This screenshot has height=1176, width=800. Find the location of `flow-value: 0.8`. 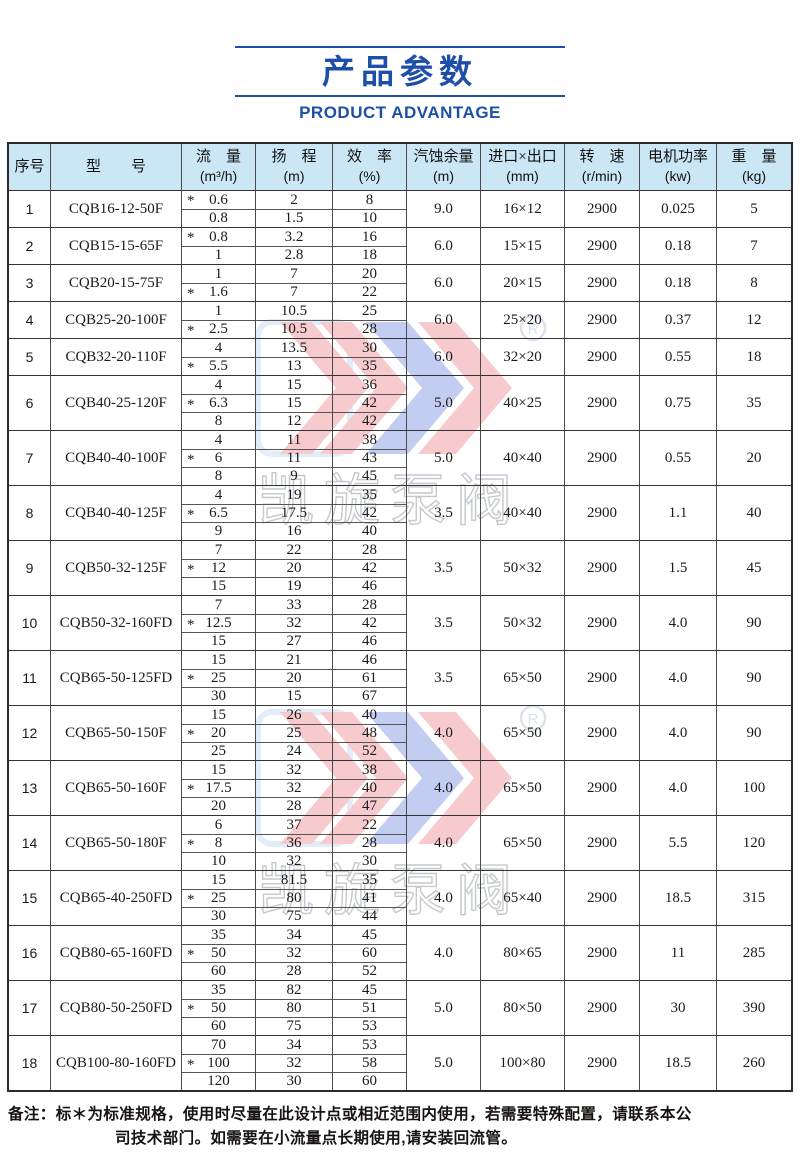

flow-value: 0.8 is located at coordinates (218, 218).